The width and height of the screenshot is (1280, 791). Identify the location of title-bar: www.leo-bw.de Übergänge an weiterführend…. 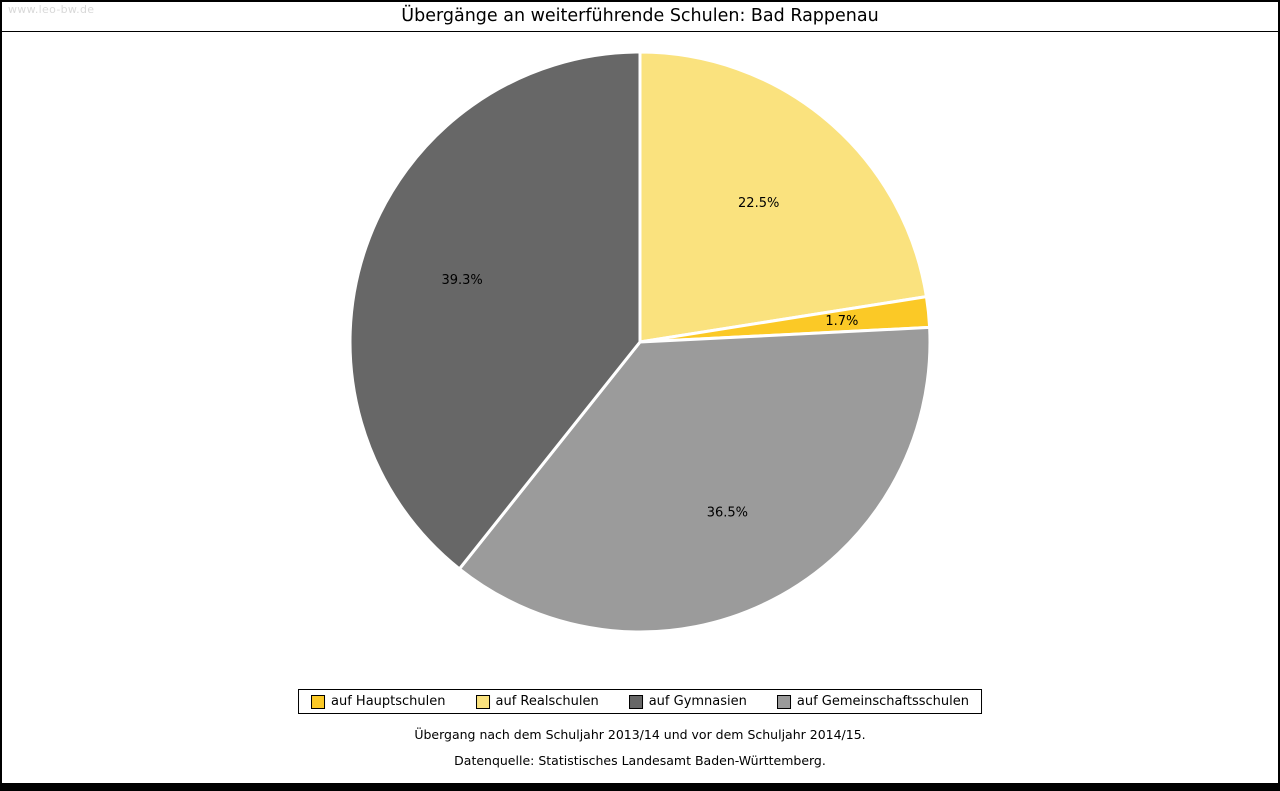
(640, 17).